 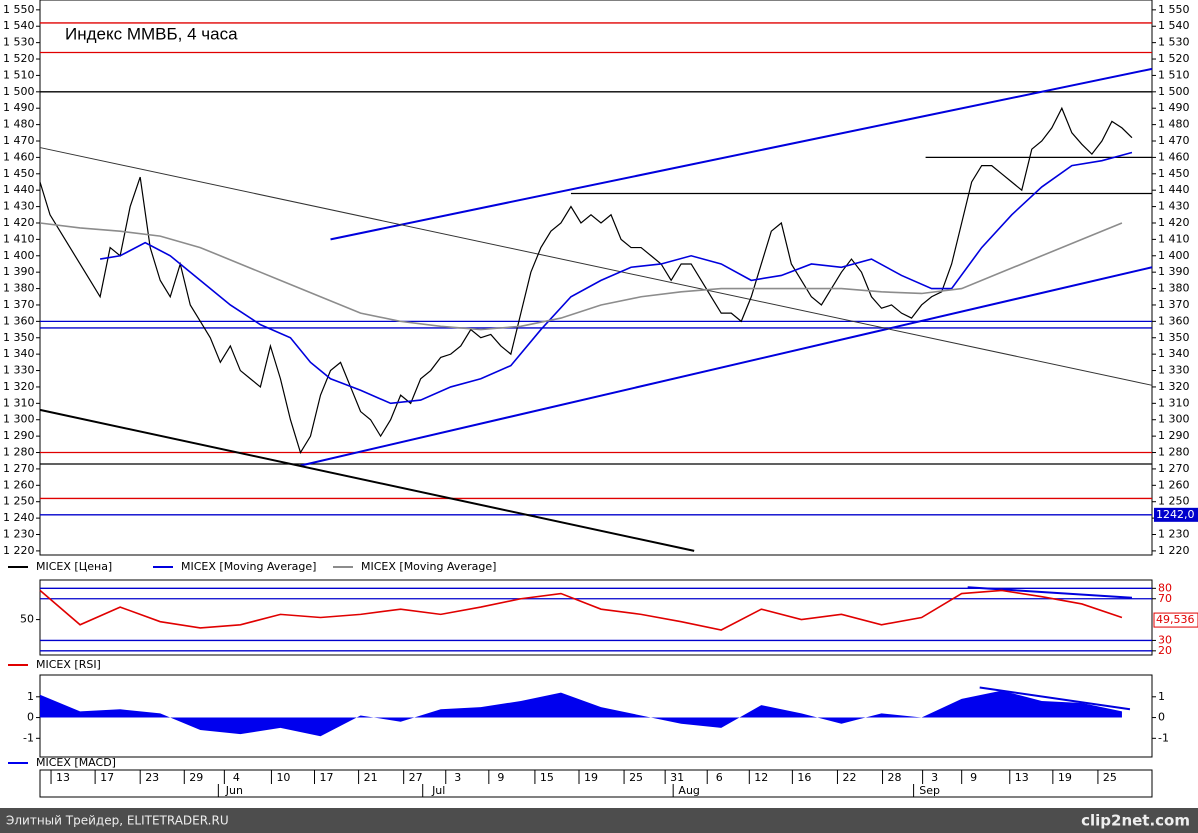 What do you see at coordinates (283, 777) in the screenshot?
I see `x-tick-label: 10` at bounding box center [283, 777].